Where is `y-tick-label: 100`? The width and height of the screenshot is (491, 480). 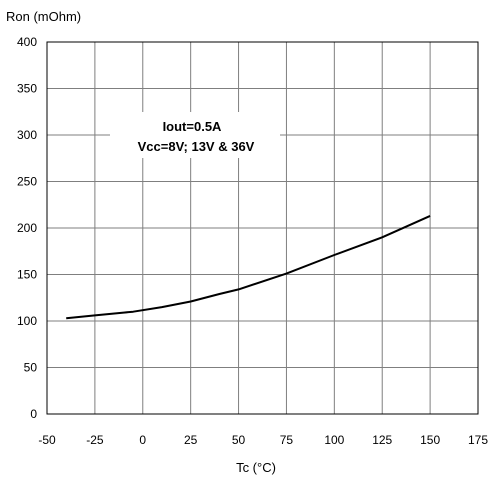
y-tick-label: 100 is located at coordinates (27, 321).